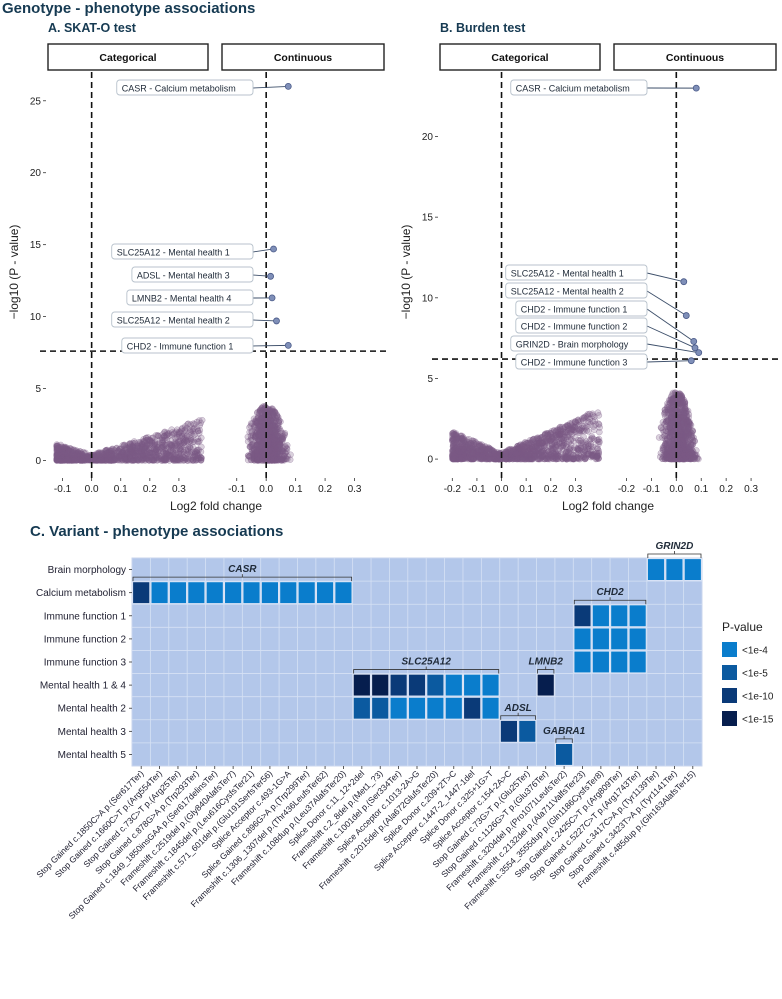 This screenshot has width=782, height=999. What do you see at coordinates (483, 28) in the screenshot?
I see `panel-b-title: B. Burden test` at bounding box center [483, 28].